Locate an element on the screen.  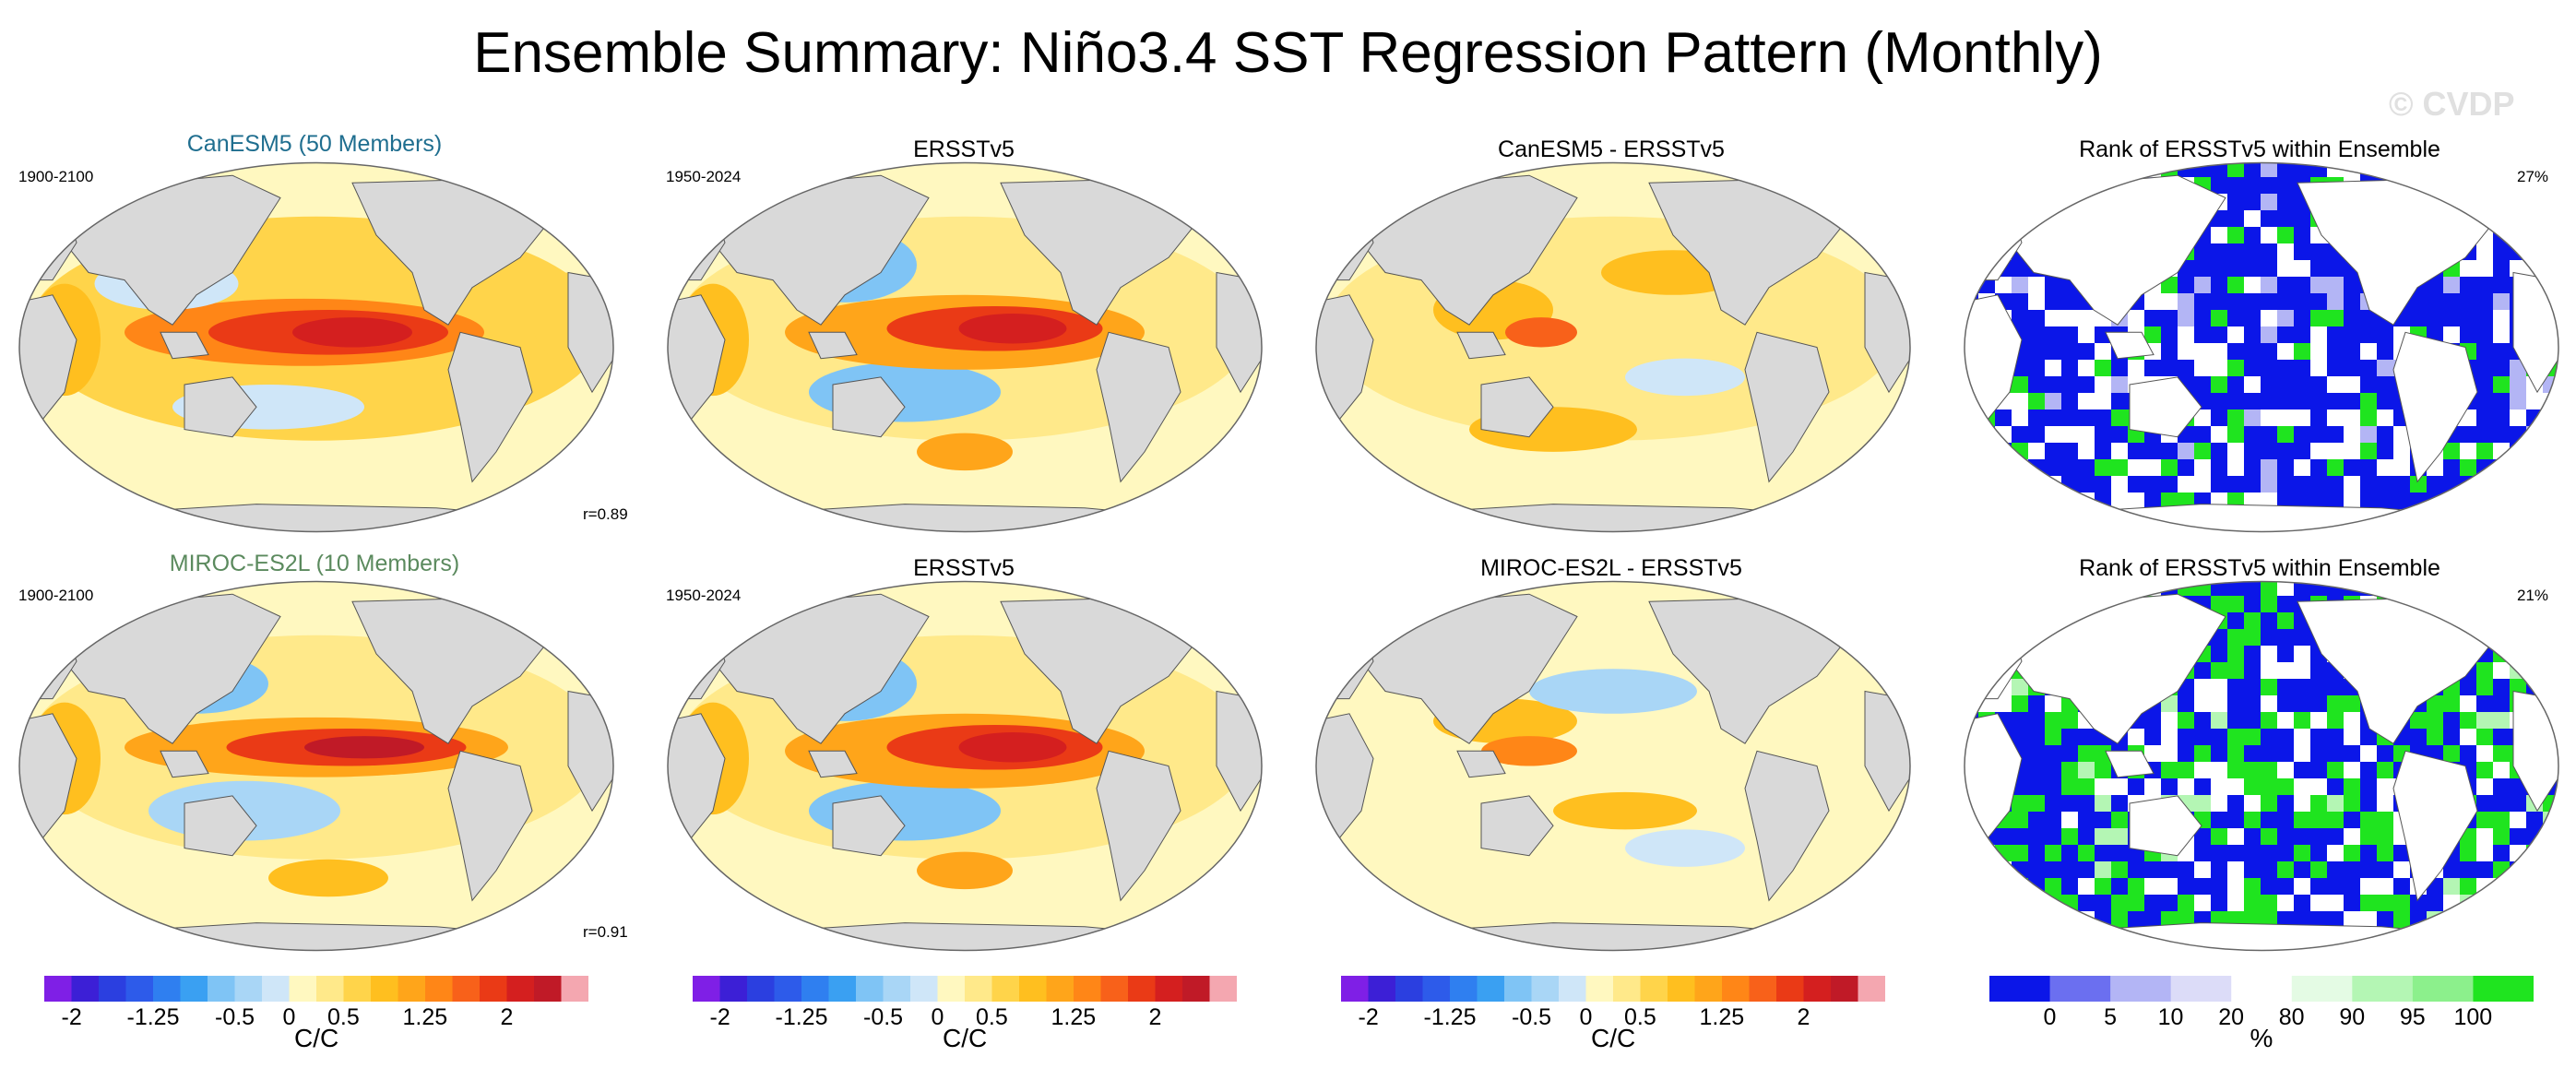
rank-percent-2: 21% is located at coordinates (2533, 595).